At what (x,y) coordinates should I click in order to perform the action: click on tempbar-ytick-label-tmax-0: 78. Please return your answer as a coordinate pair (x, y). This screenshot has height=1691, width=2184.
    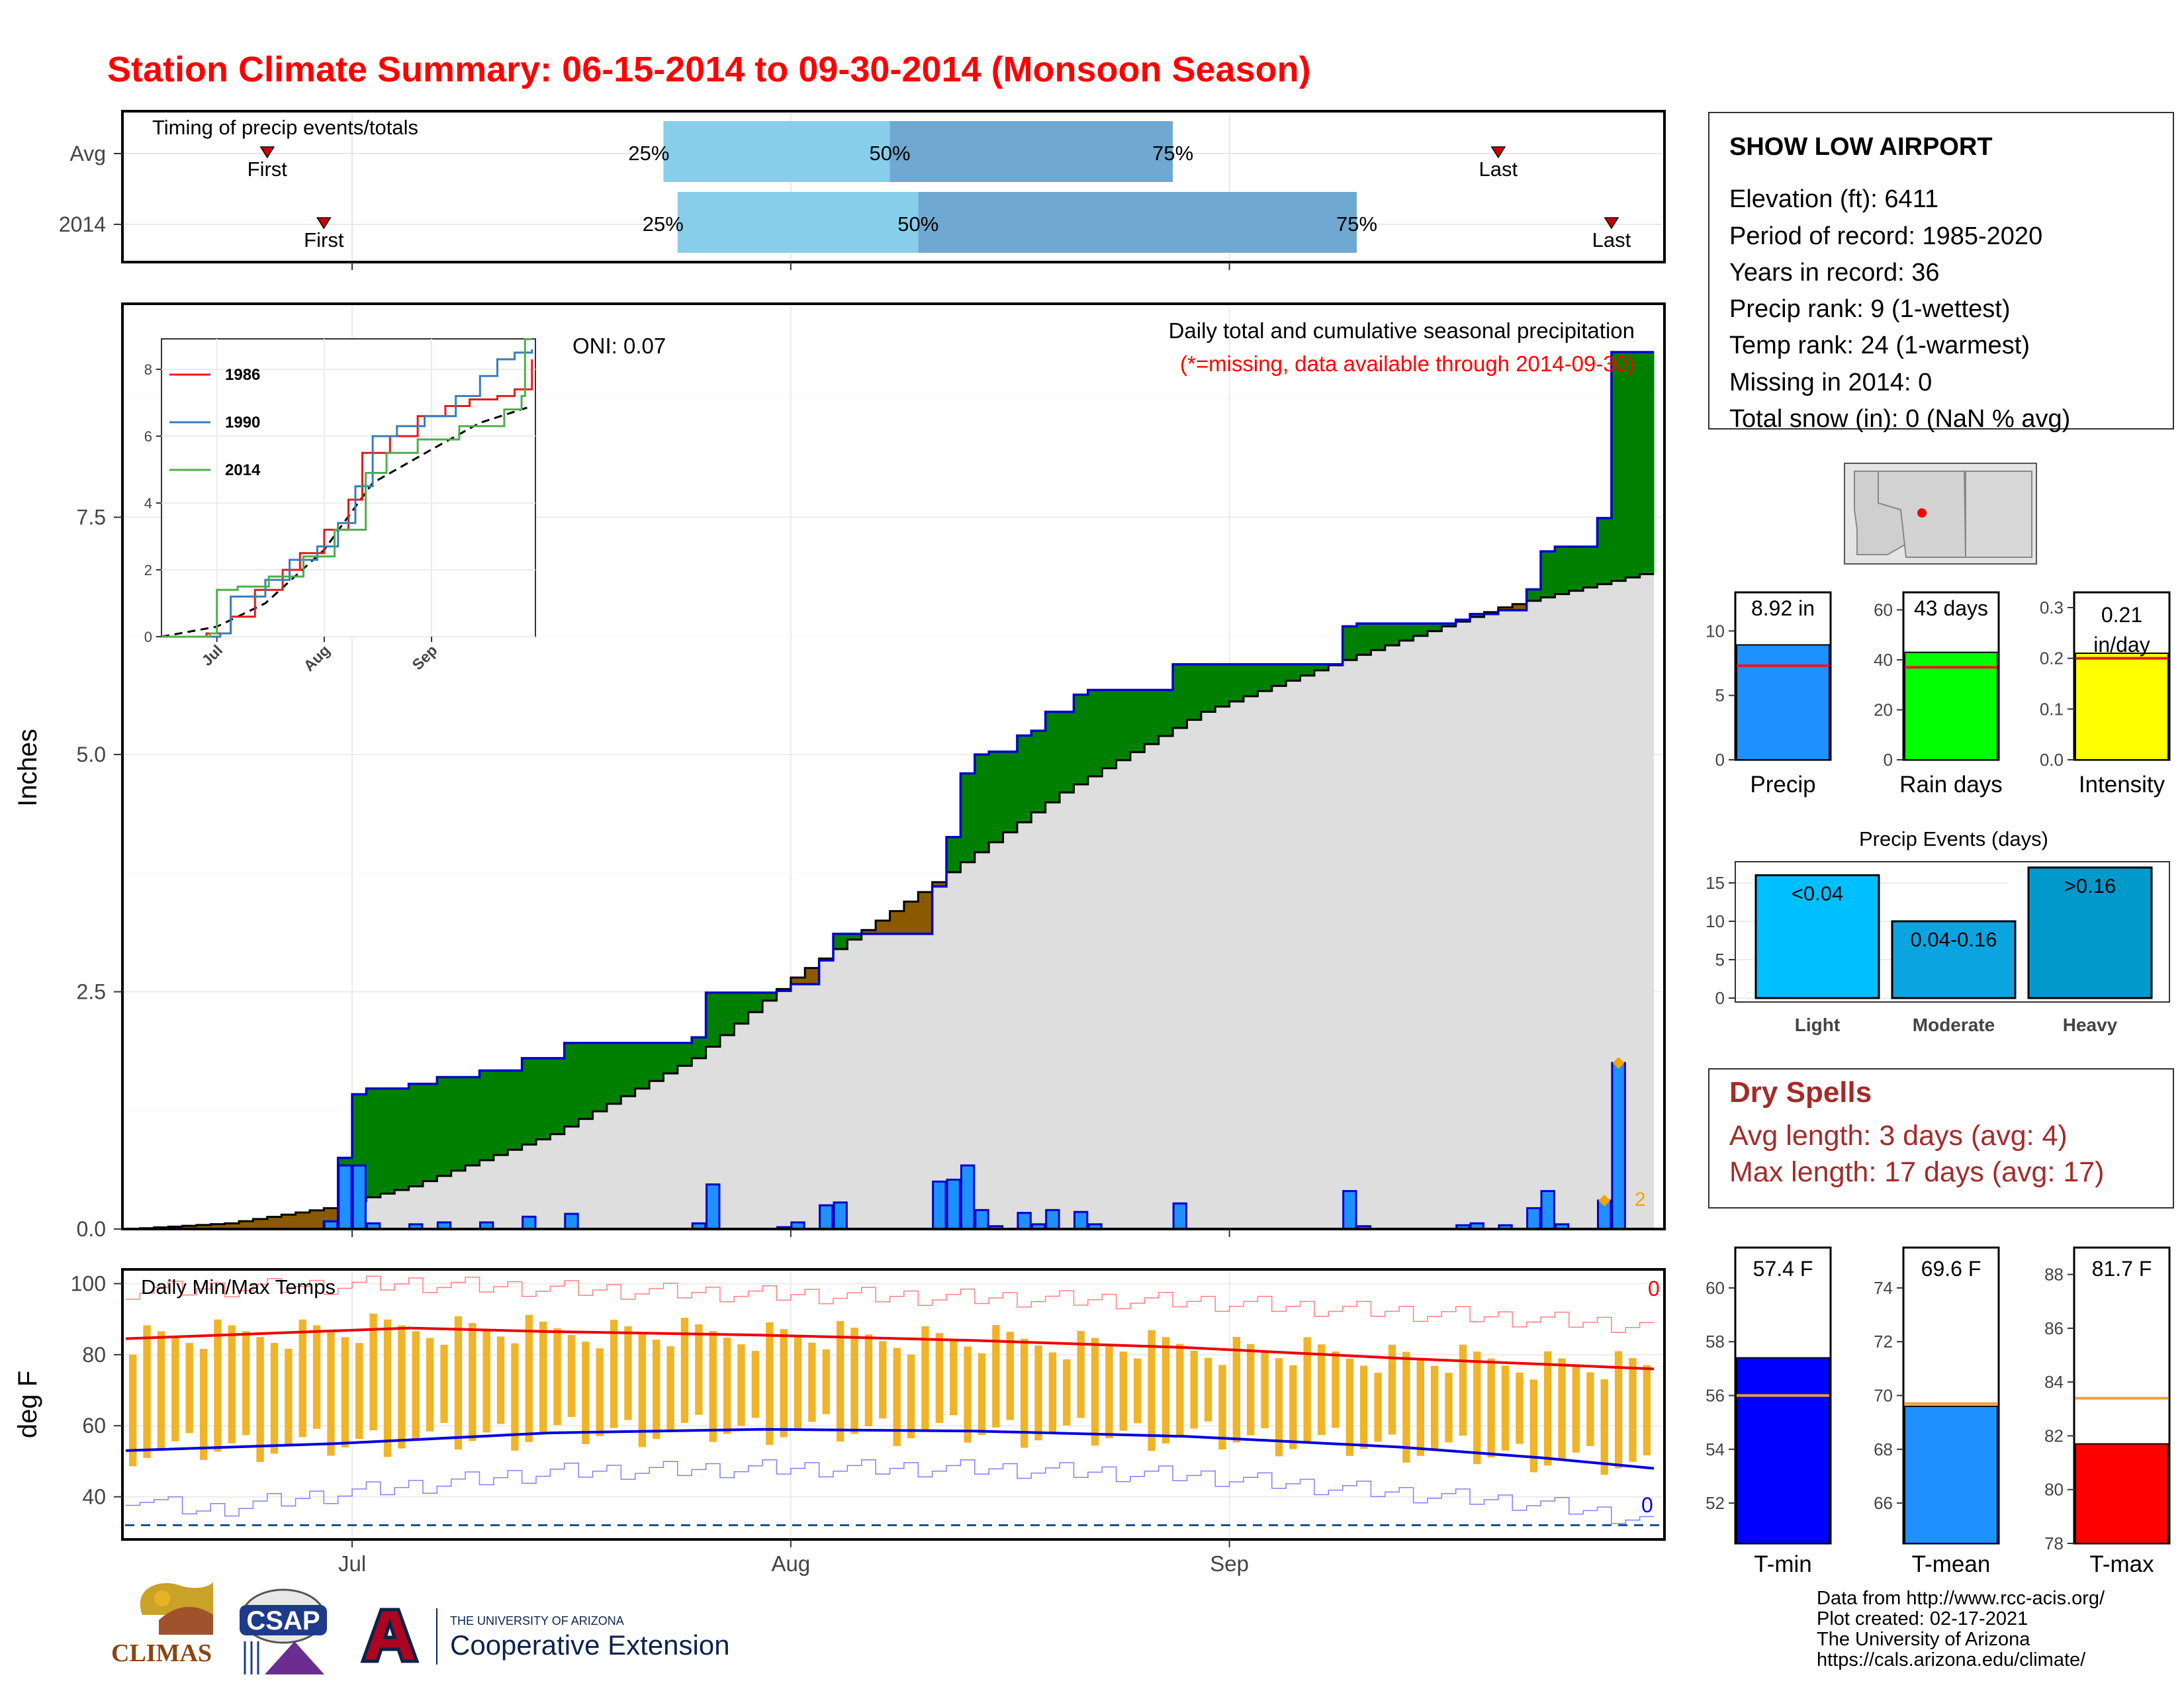
    Looking at the image, I should click on (2054, 1543).